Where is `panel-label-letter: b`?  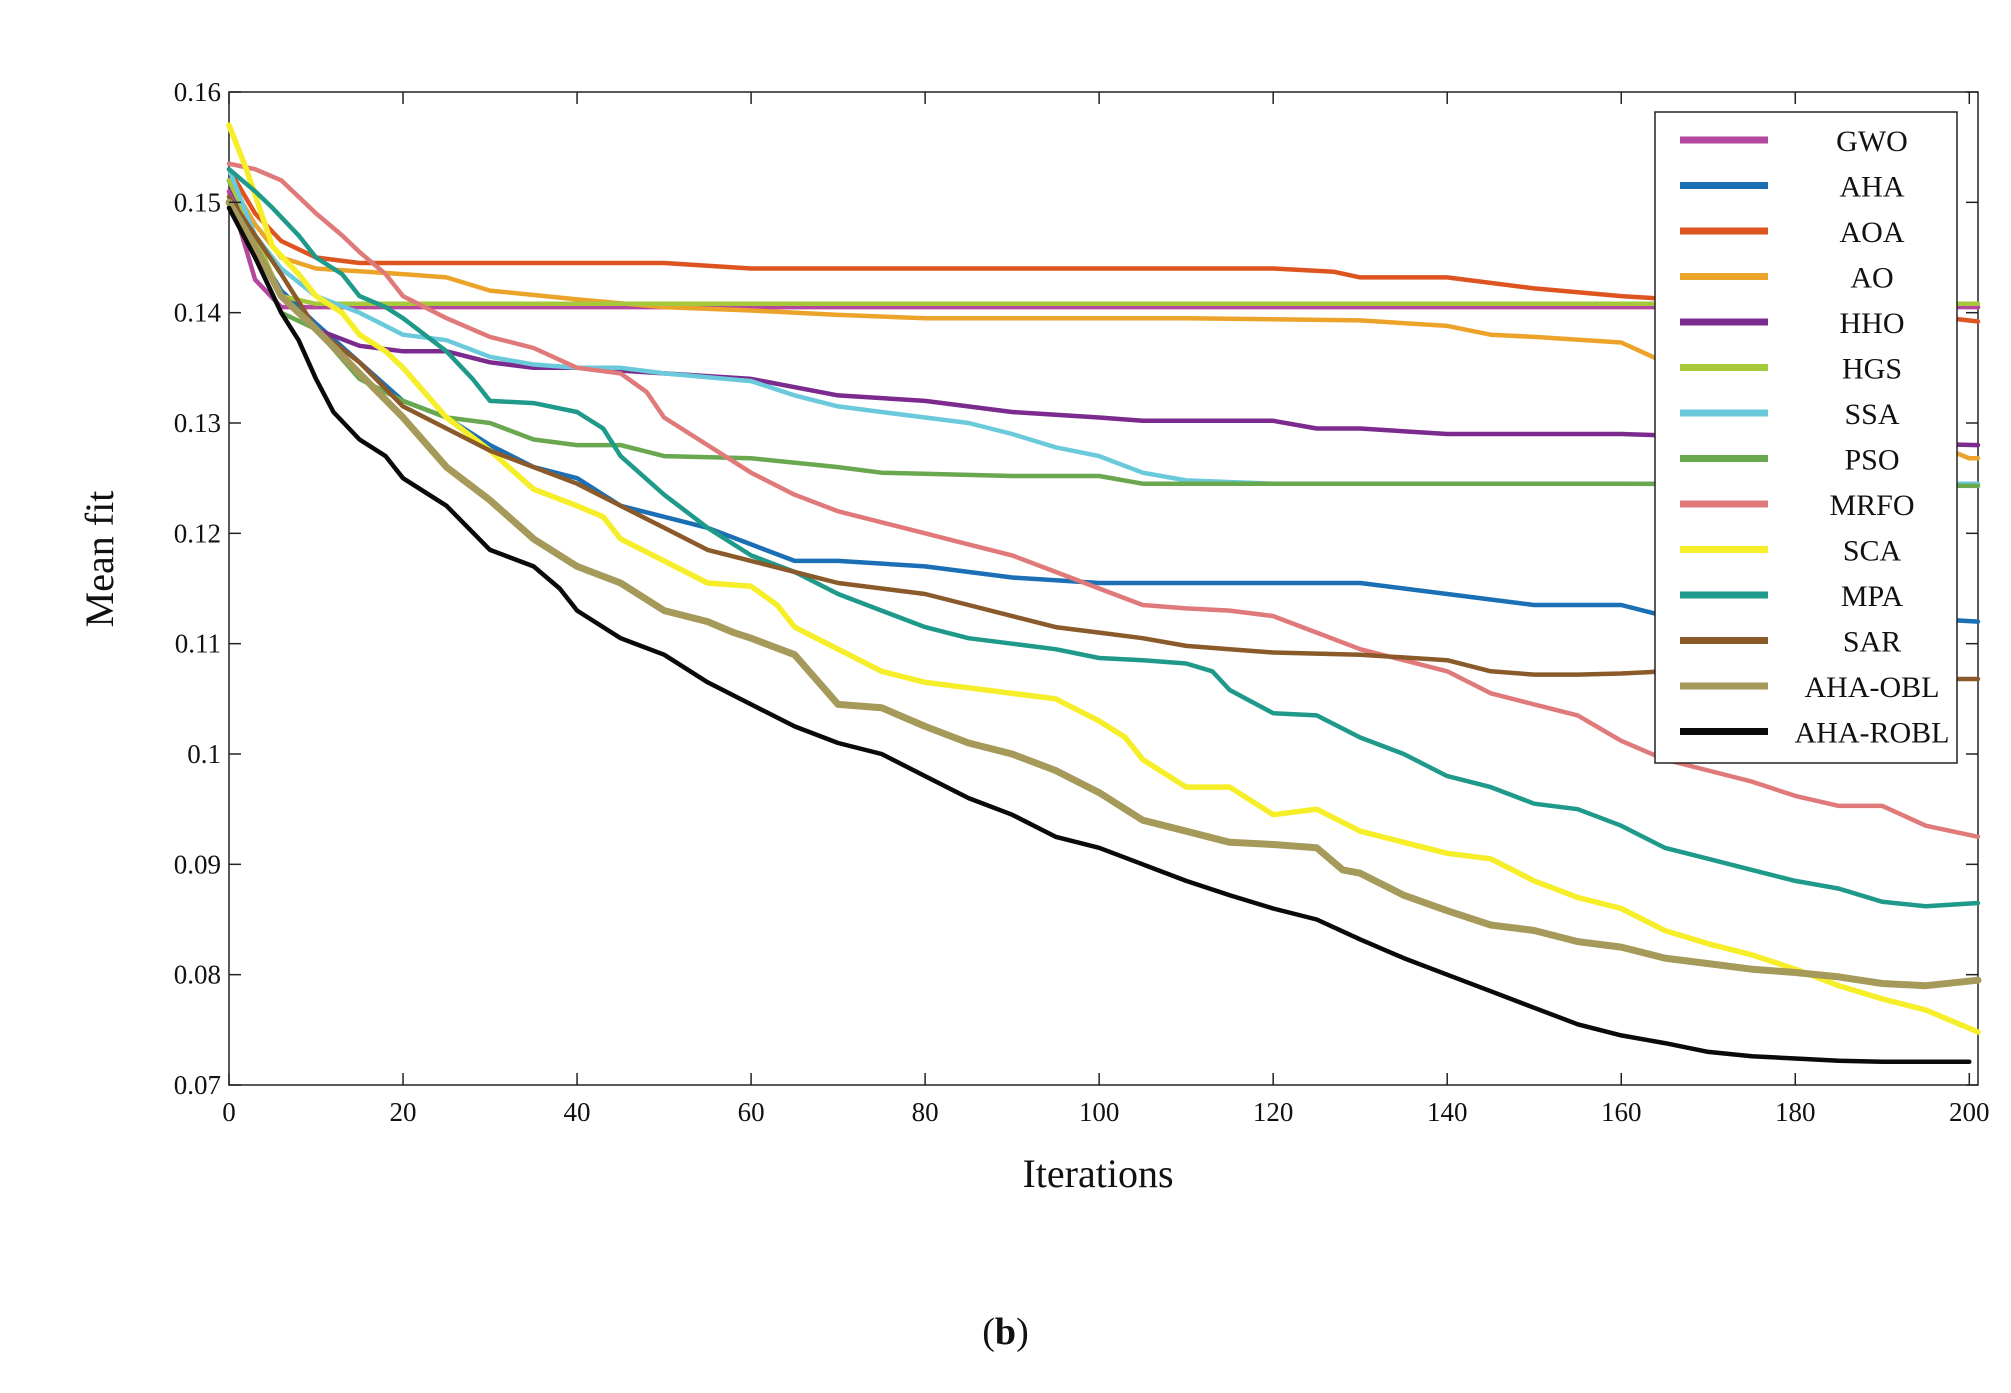
panel-label-letter: b is located at coordinates (1005, 1332).